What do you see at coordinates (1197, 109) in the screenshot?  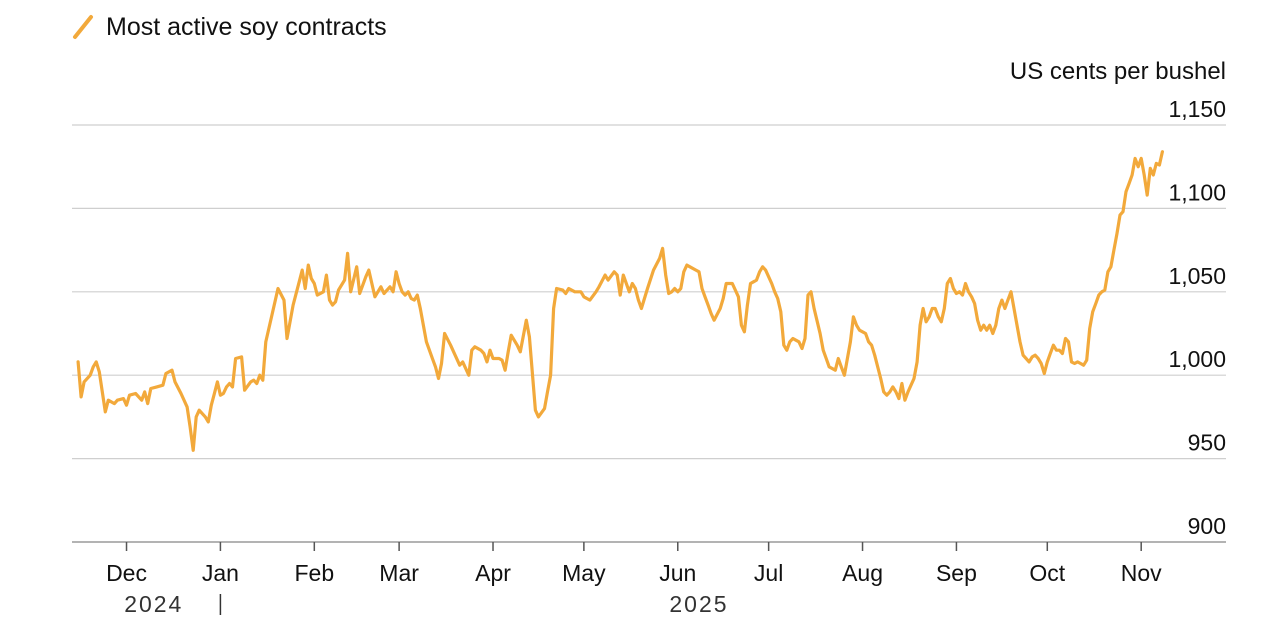 I see `y-tick-label-1150: 1,150` at bounding box center [1197, 109].